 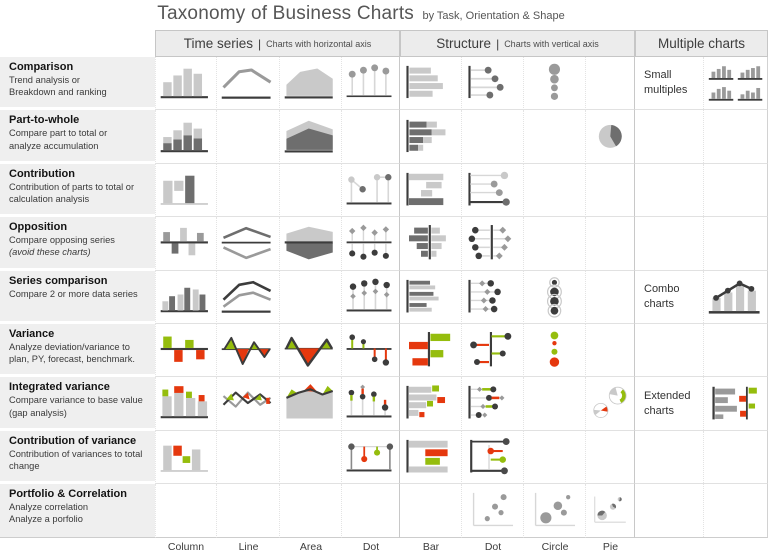 What do you see at coordinates (486, 82) in the screenshot?
I see `bar-dot-icon` at bounding box center [486, 82].